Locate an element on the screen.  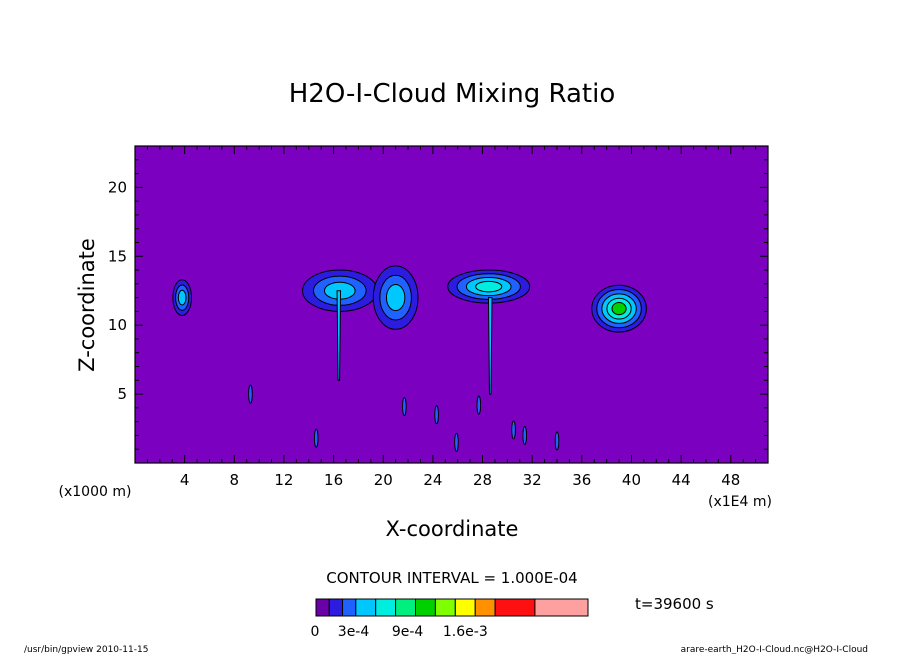
y-tick-label: 20 is located at coordinates (117, 187).